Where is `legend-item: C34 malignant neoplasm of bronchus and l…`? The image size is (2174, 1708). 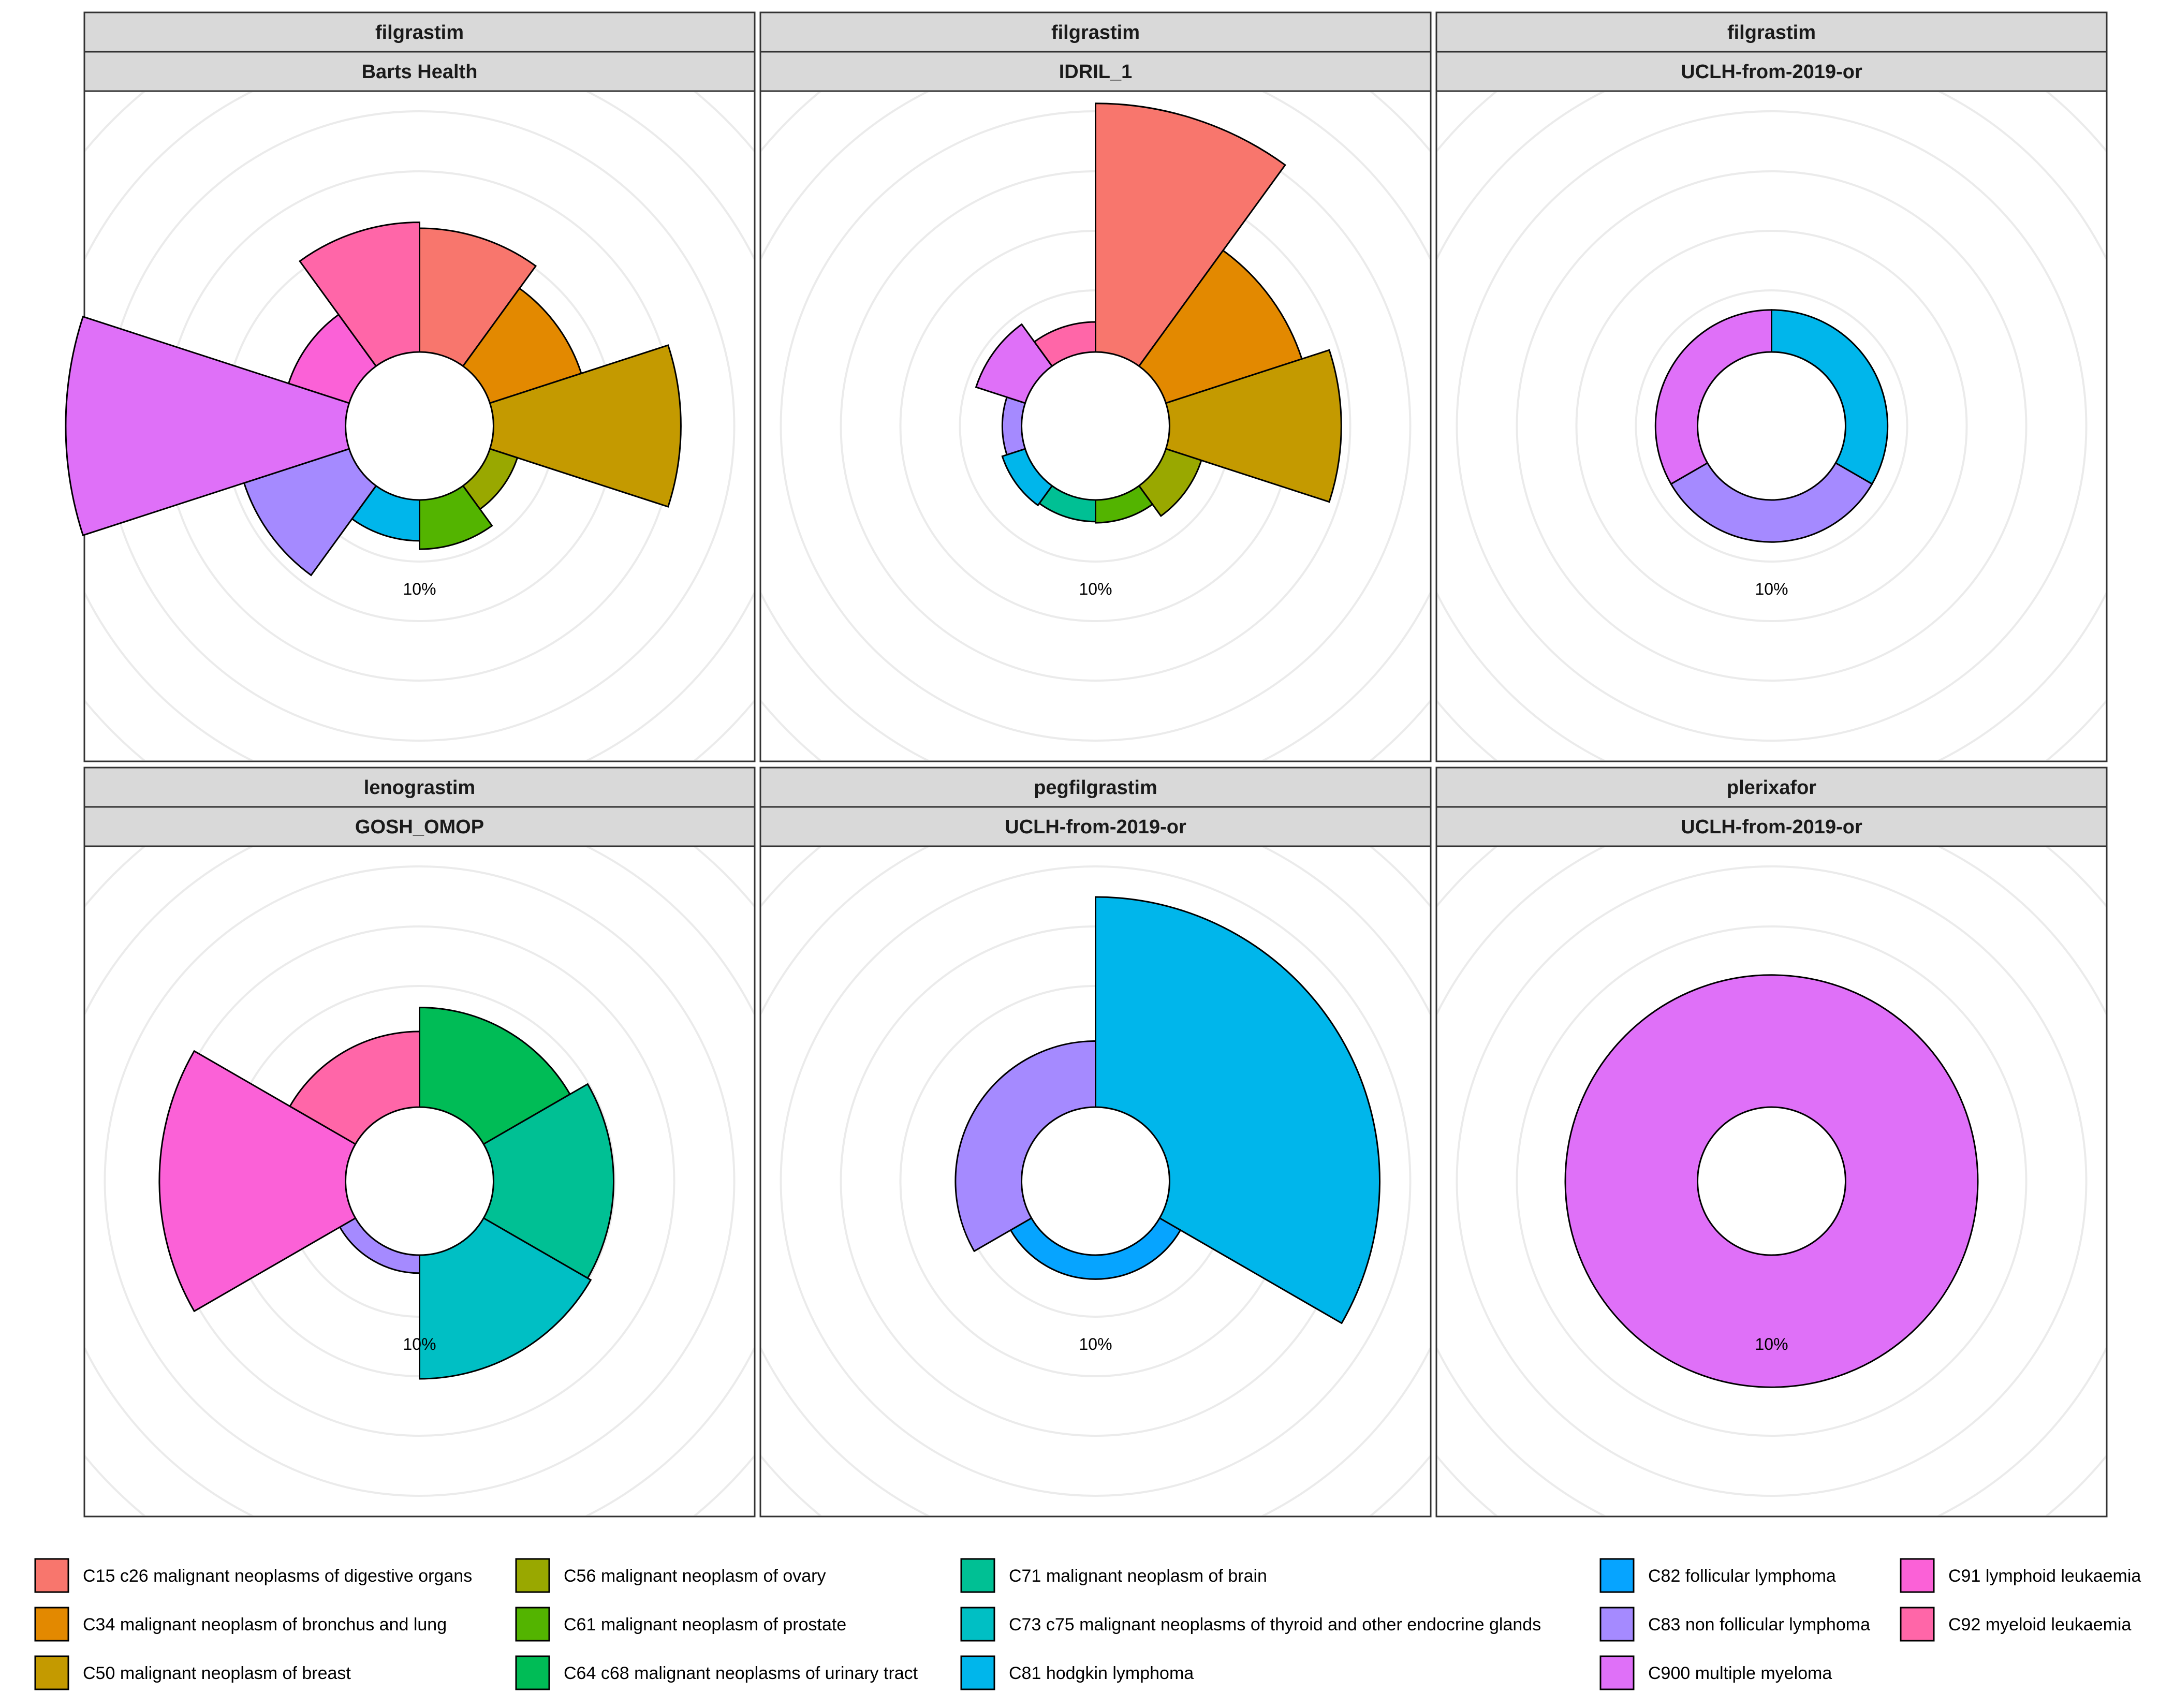 legend-item: C34 malignant neoplasm of bronchus and l… is located at coordinates (240, 1624).